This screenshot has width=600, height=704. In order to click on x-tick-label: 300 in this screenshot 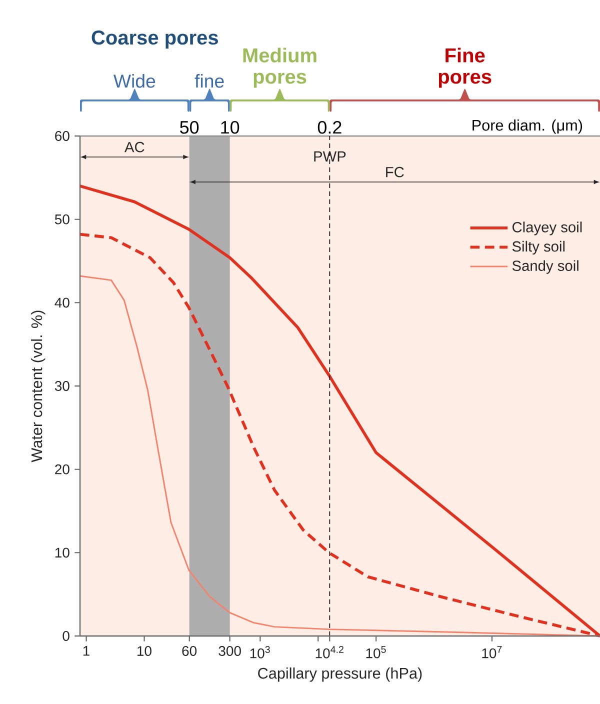, I will do `click(229, 651)`.